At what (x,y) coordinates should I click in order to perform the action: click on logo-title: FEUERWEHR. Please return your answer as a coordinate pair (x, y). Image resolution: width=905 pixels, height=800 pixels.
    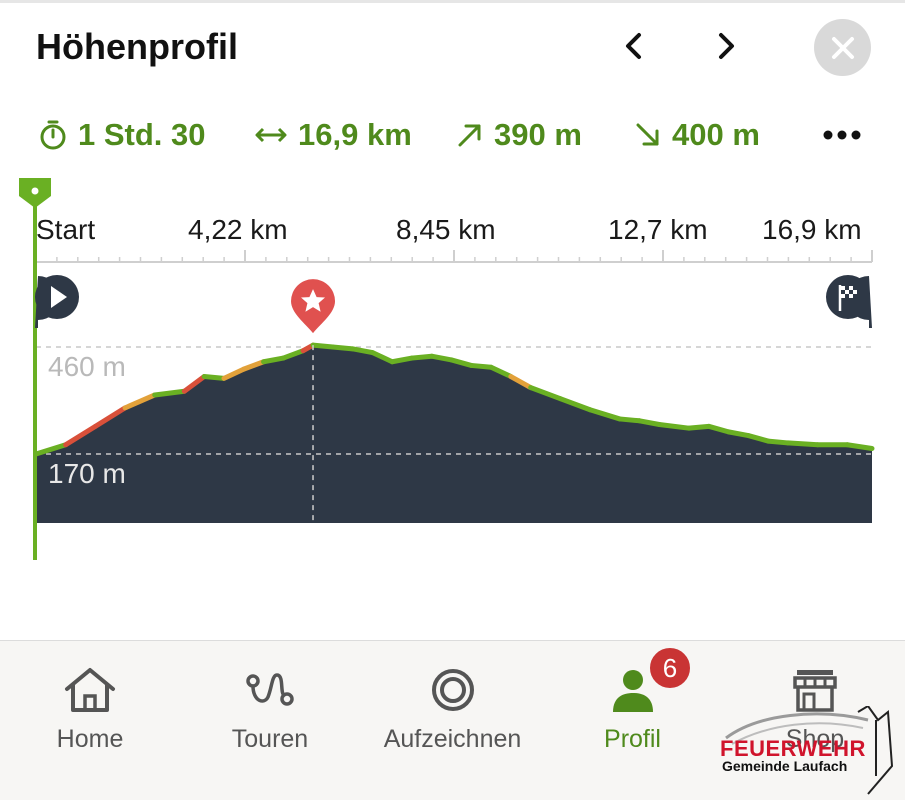
    Looking at the image, I should click on (793, 748).